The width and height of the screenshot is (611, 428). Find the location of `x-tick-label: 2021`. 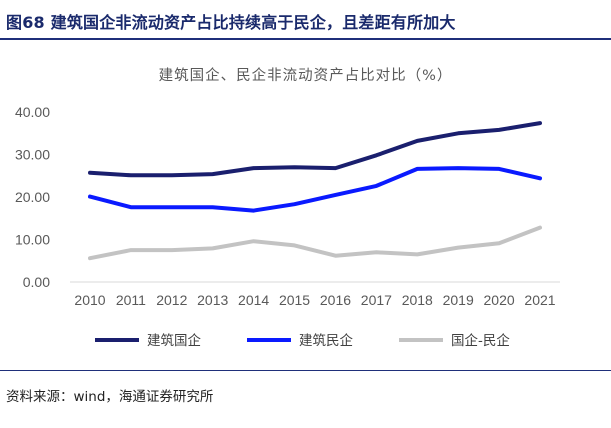

x-tick-label: 2021 is located at coordinates (539, 300).